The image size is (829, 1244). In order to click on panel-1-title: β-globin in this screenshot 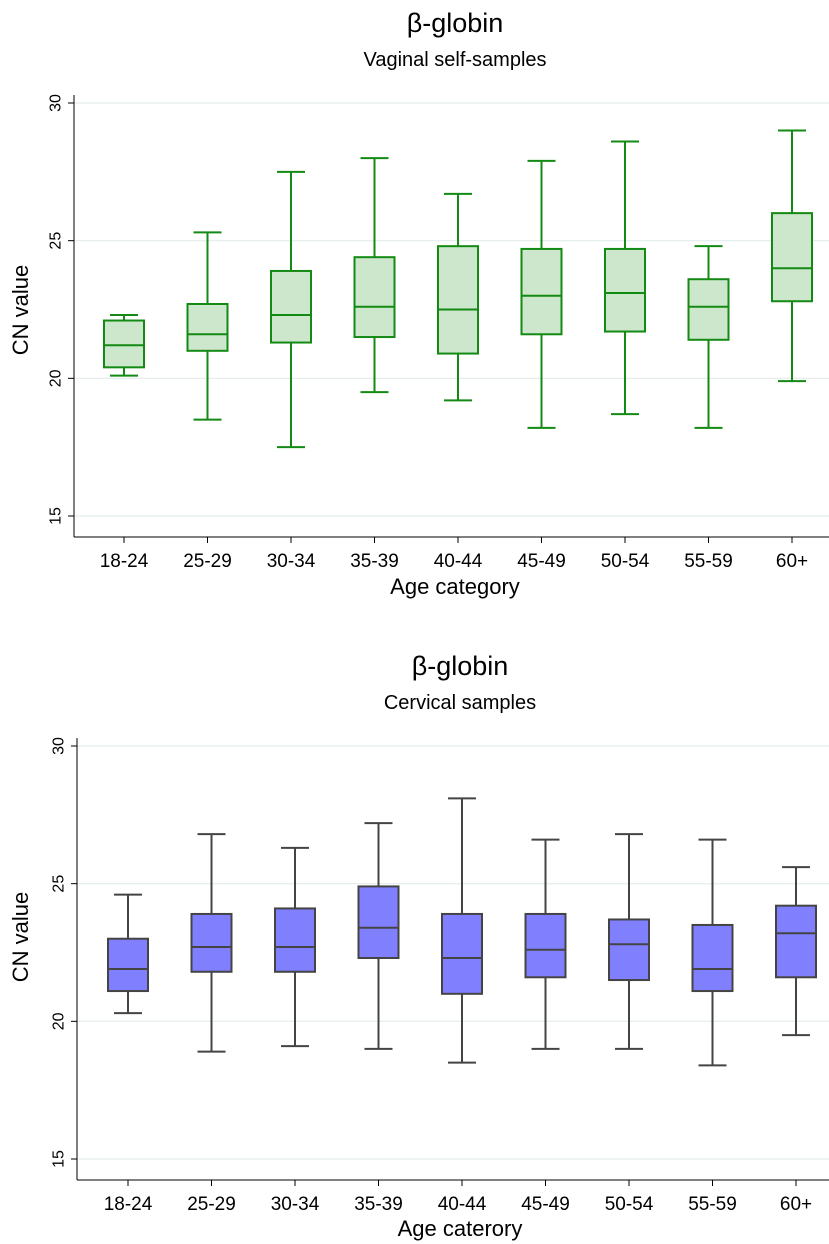, I will do `click(455, 23)`.